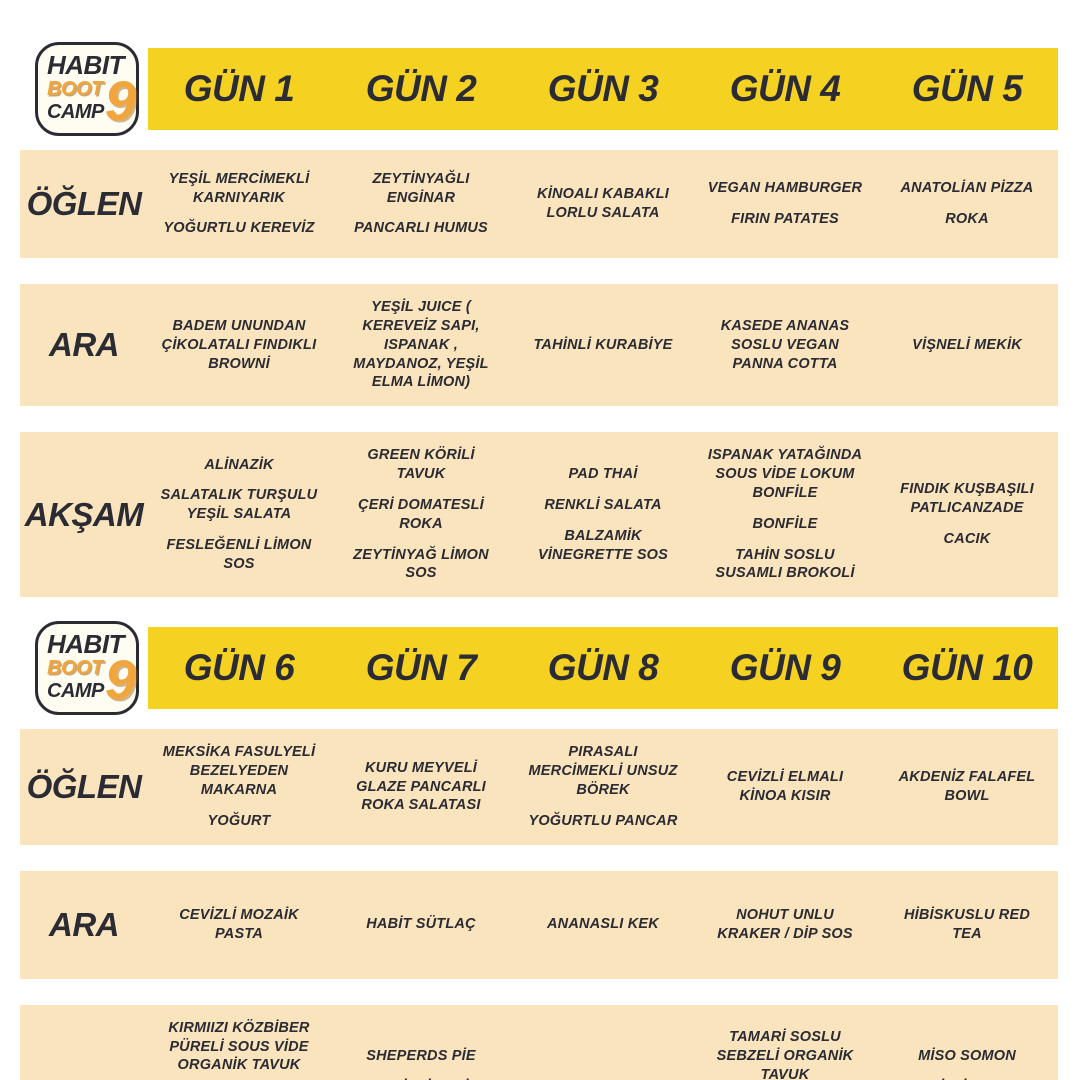 This screenshot has width=1080, height=1080. Describe the element at coordinates (785, 188) in the screenshot. I see `dish-item: VEGAN HAMBURGER` at that location.